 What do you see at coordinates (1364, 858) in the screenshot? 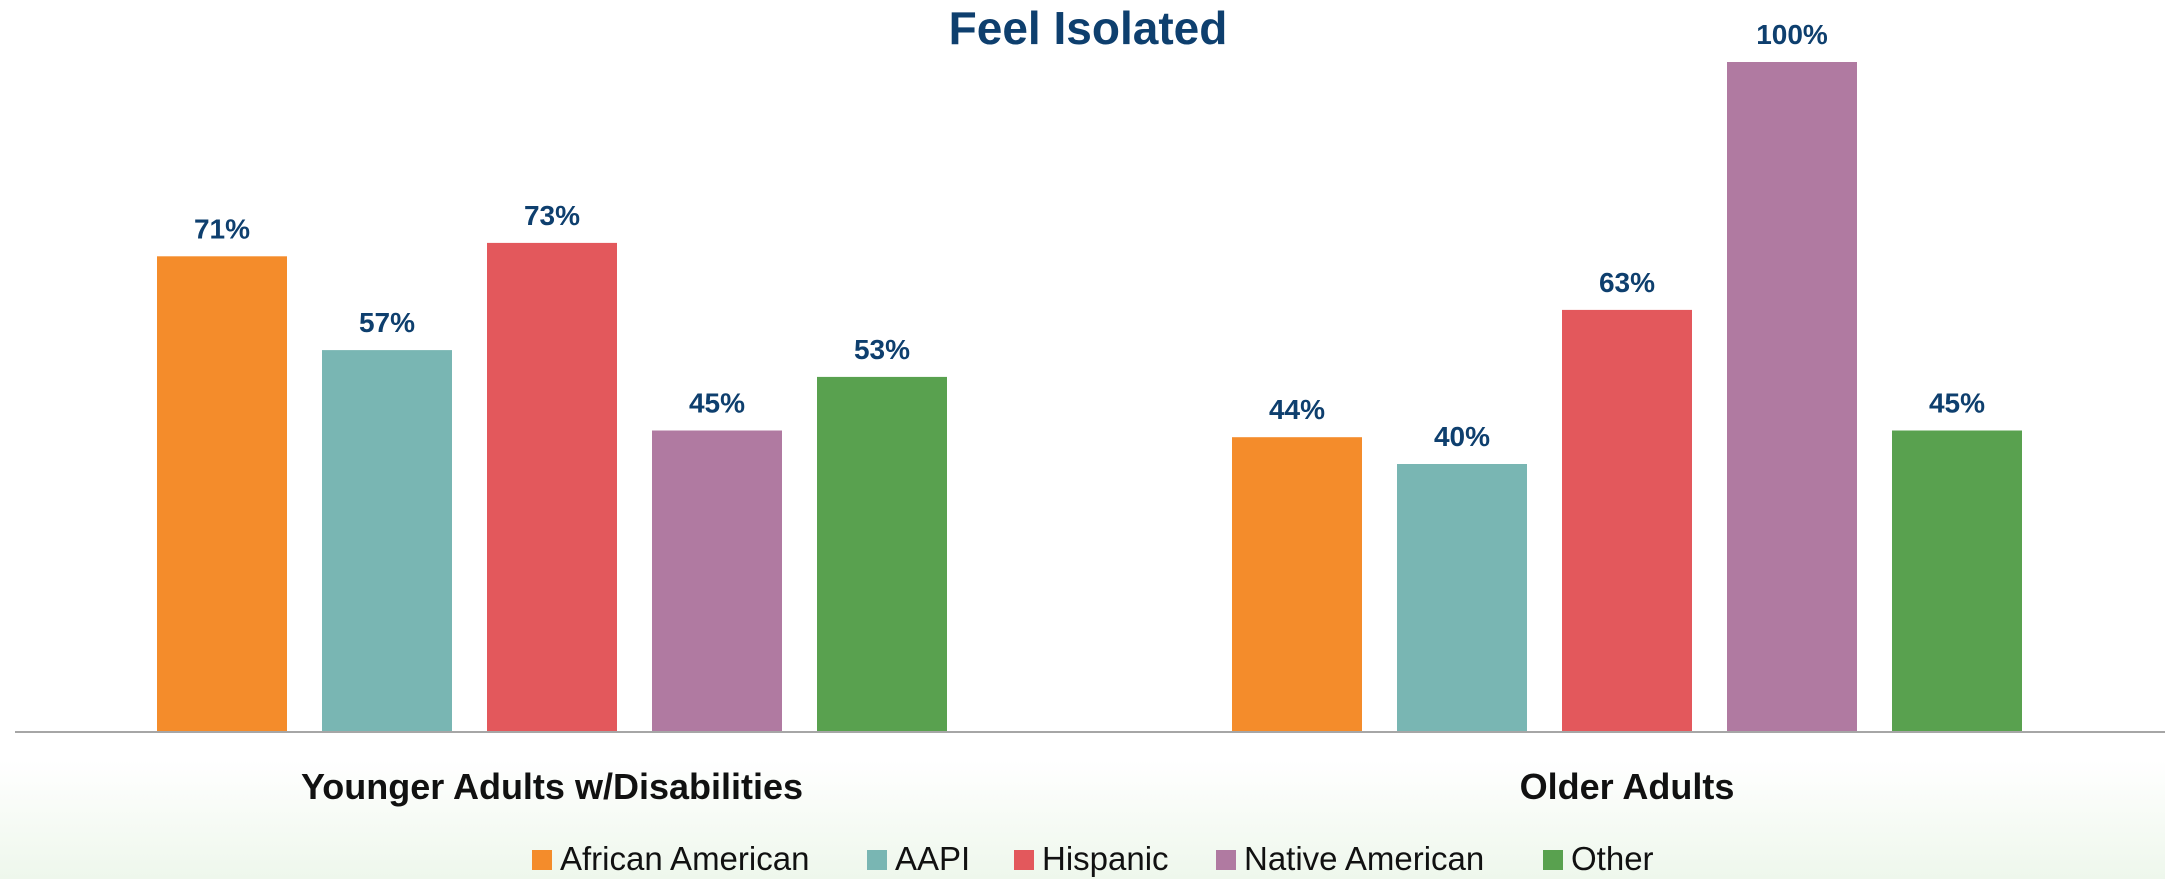
I see `legend-label-native-american: Native American` at bounding box center [1364, 858].